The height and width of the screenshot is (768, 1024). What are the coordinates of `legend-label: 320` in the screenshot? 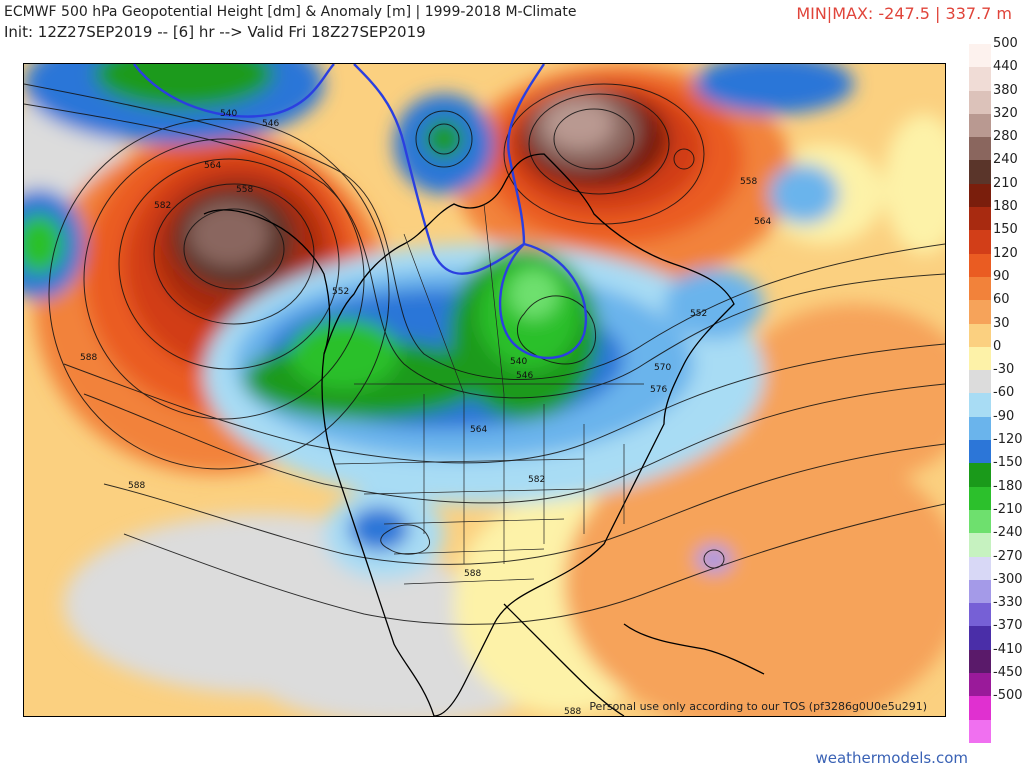 It's located at (1005, 113).